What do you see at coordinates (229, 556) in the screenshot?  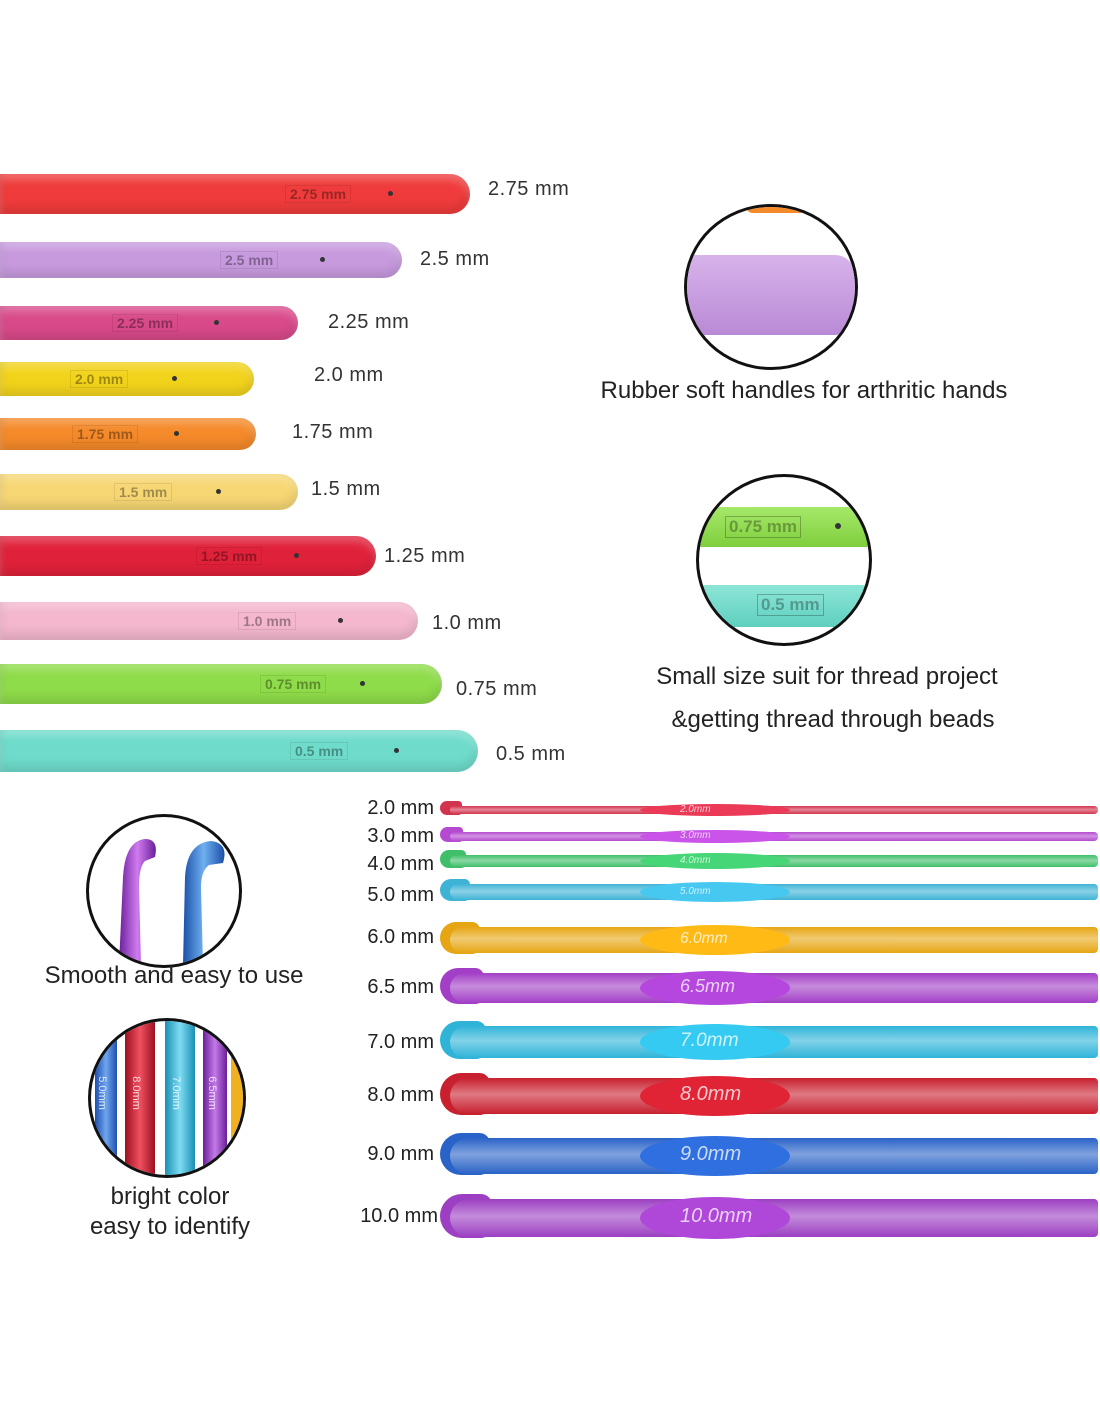 I see `rubber-hook-emboss: 1.25 mm` at bounding box center [229, 556].